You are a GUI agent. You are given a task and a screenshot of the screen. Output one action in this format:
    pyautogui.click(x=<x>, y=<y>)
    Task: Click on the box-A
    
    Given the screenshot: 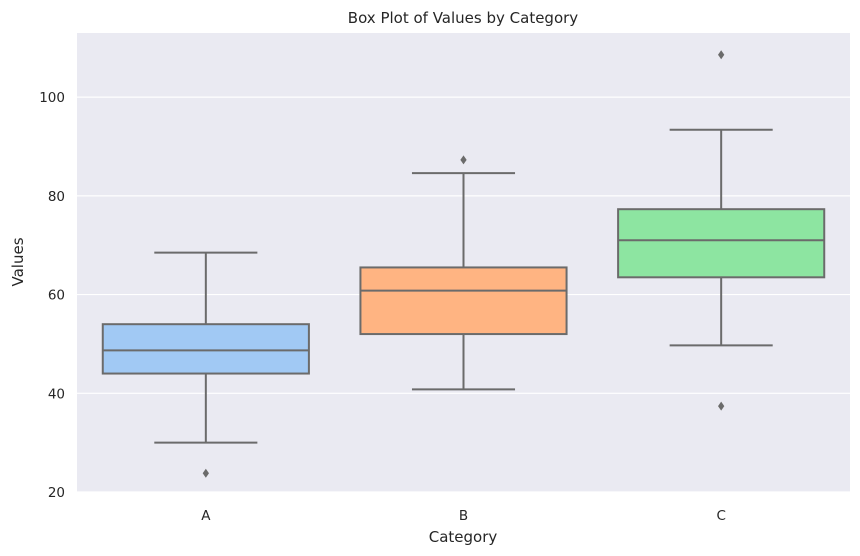 What is the action you would take?
    pyautogui.click(x=205, y=364)
    